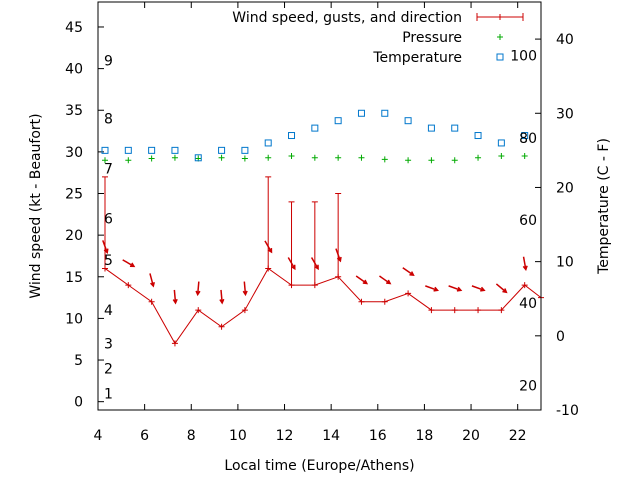 The image size is (640, 480). Describe the element at coordinates (74, 111) in the screenshot. I see `y-tick-label: 35` at that location.